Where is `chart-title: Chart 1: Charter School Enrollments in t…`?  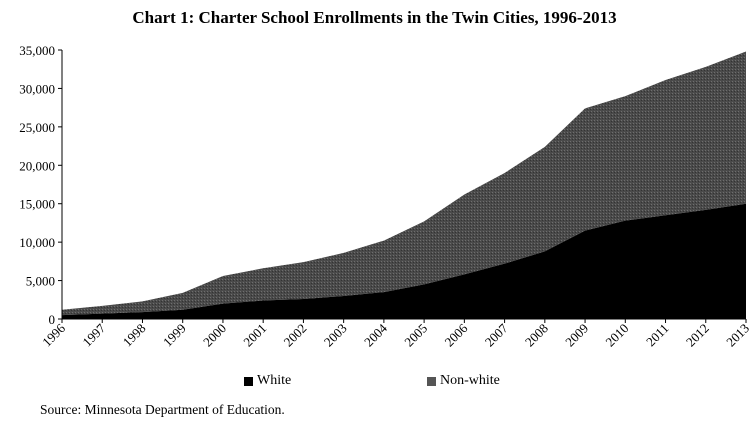
chart-title: Chart 1: Charter School Enrollments in t… is located at coordinates (374, 17).